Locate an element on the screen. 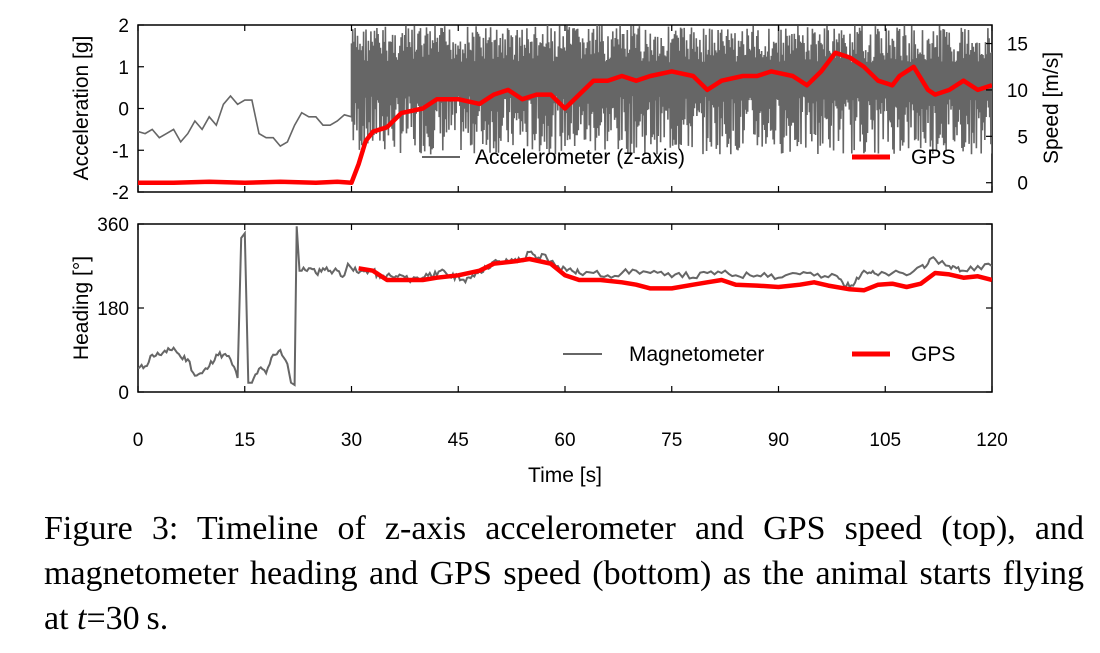 The height and width of the screenshot is (653, 1100). top-y2-label: Speed [m/s] is located at coordinates (1051, 108).